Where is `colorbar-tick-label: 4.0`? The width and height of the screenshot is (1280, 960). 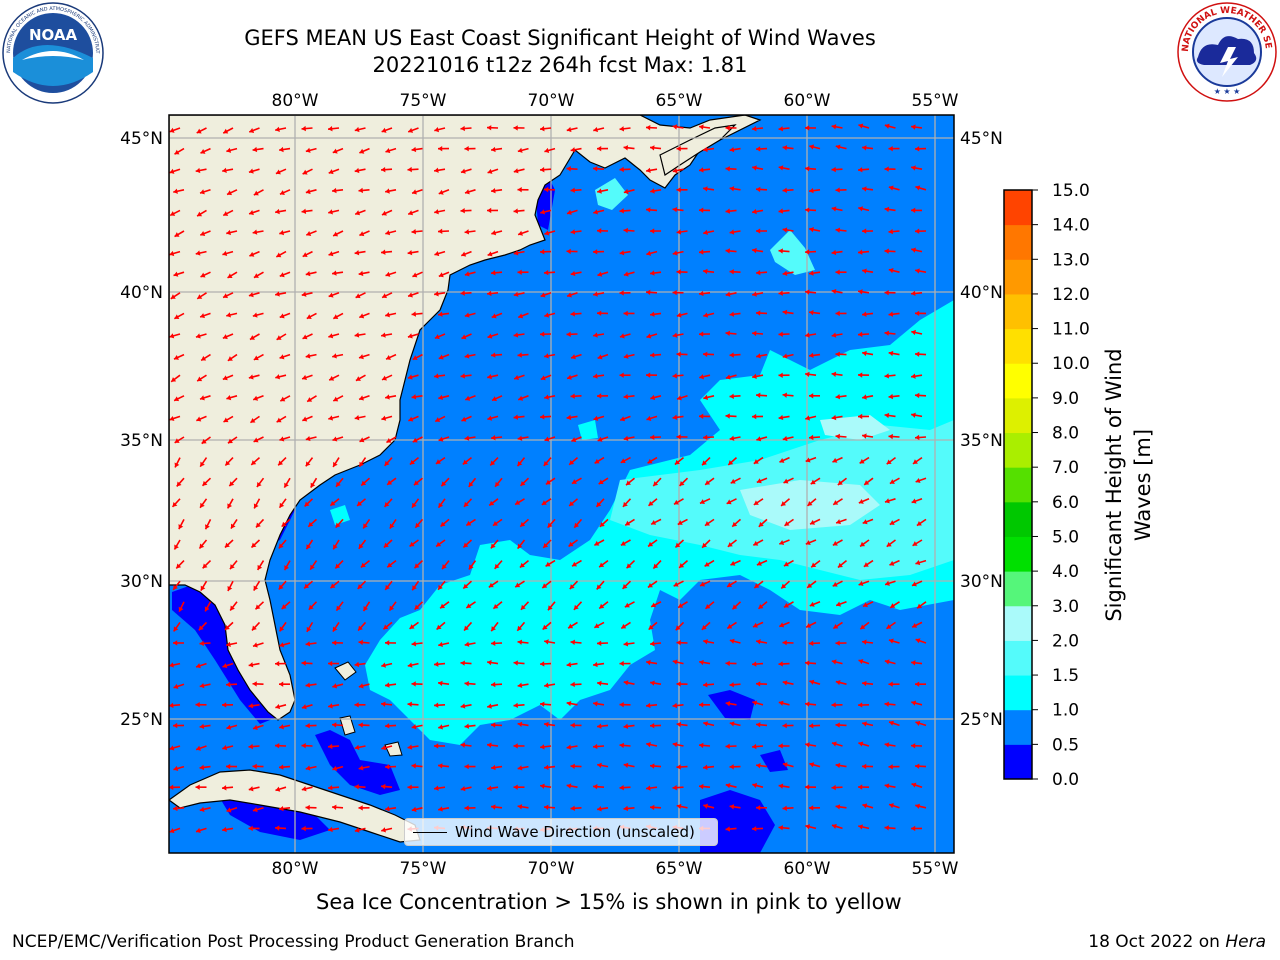 colorbar-tick-label: 4.0 is located at coordinates (1065, 572).